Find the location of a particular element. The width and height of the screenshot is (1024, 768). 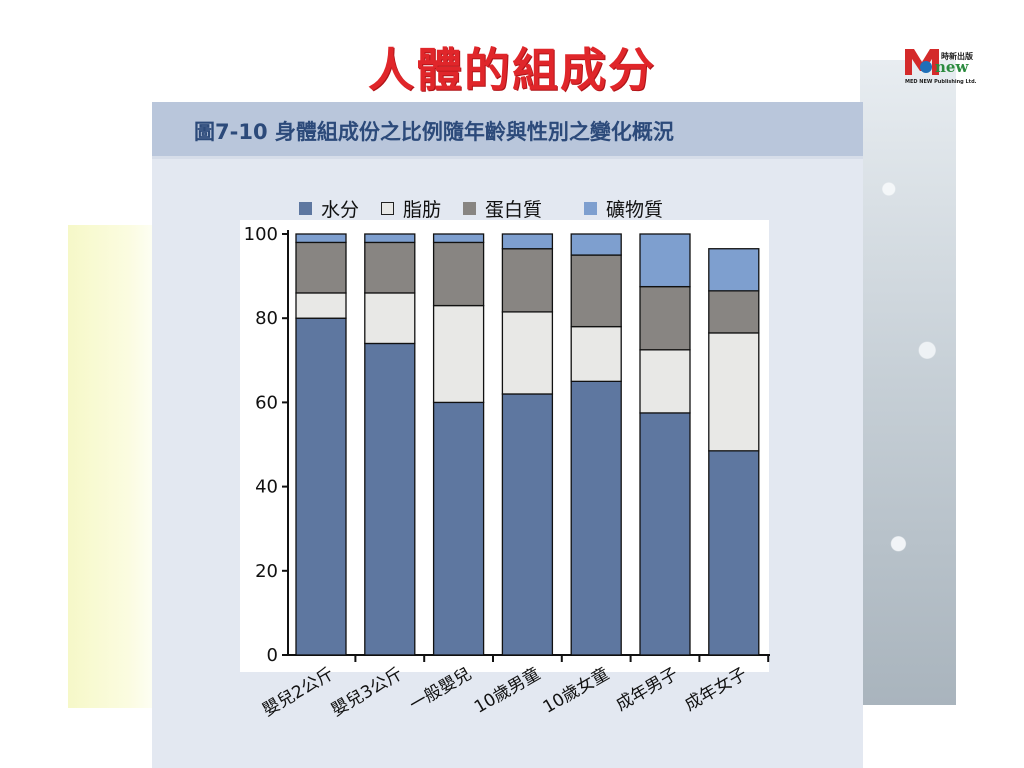

legend-label-water: 水分 is located at coordinates (340, 209).